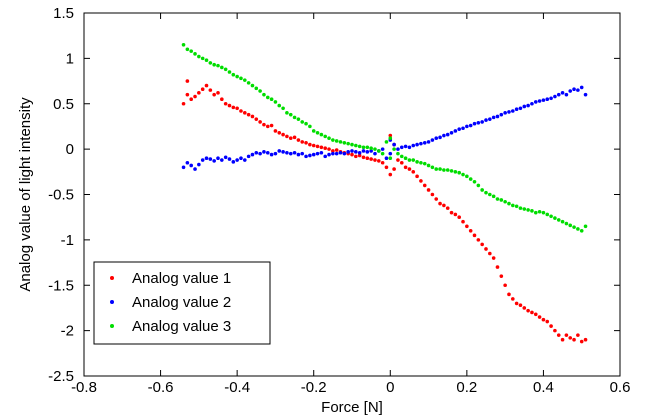  Describe the element at coordinates (67, 331) in the screenshot. I see `y-tick-label: -2` at that location.